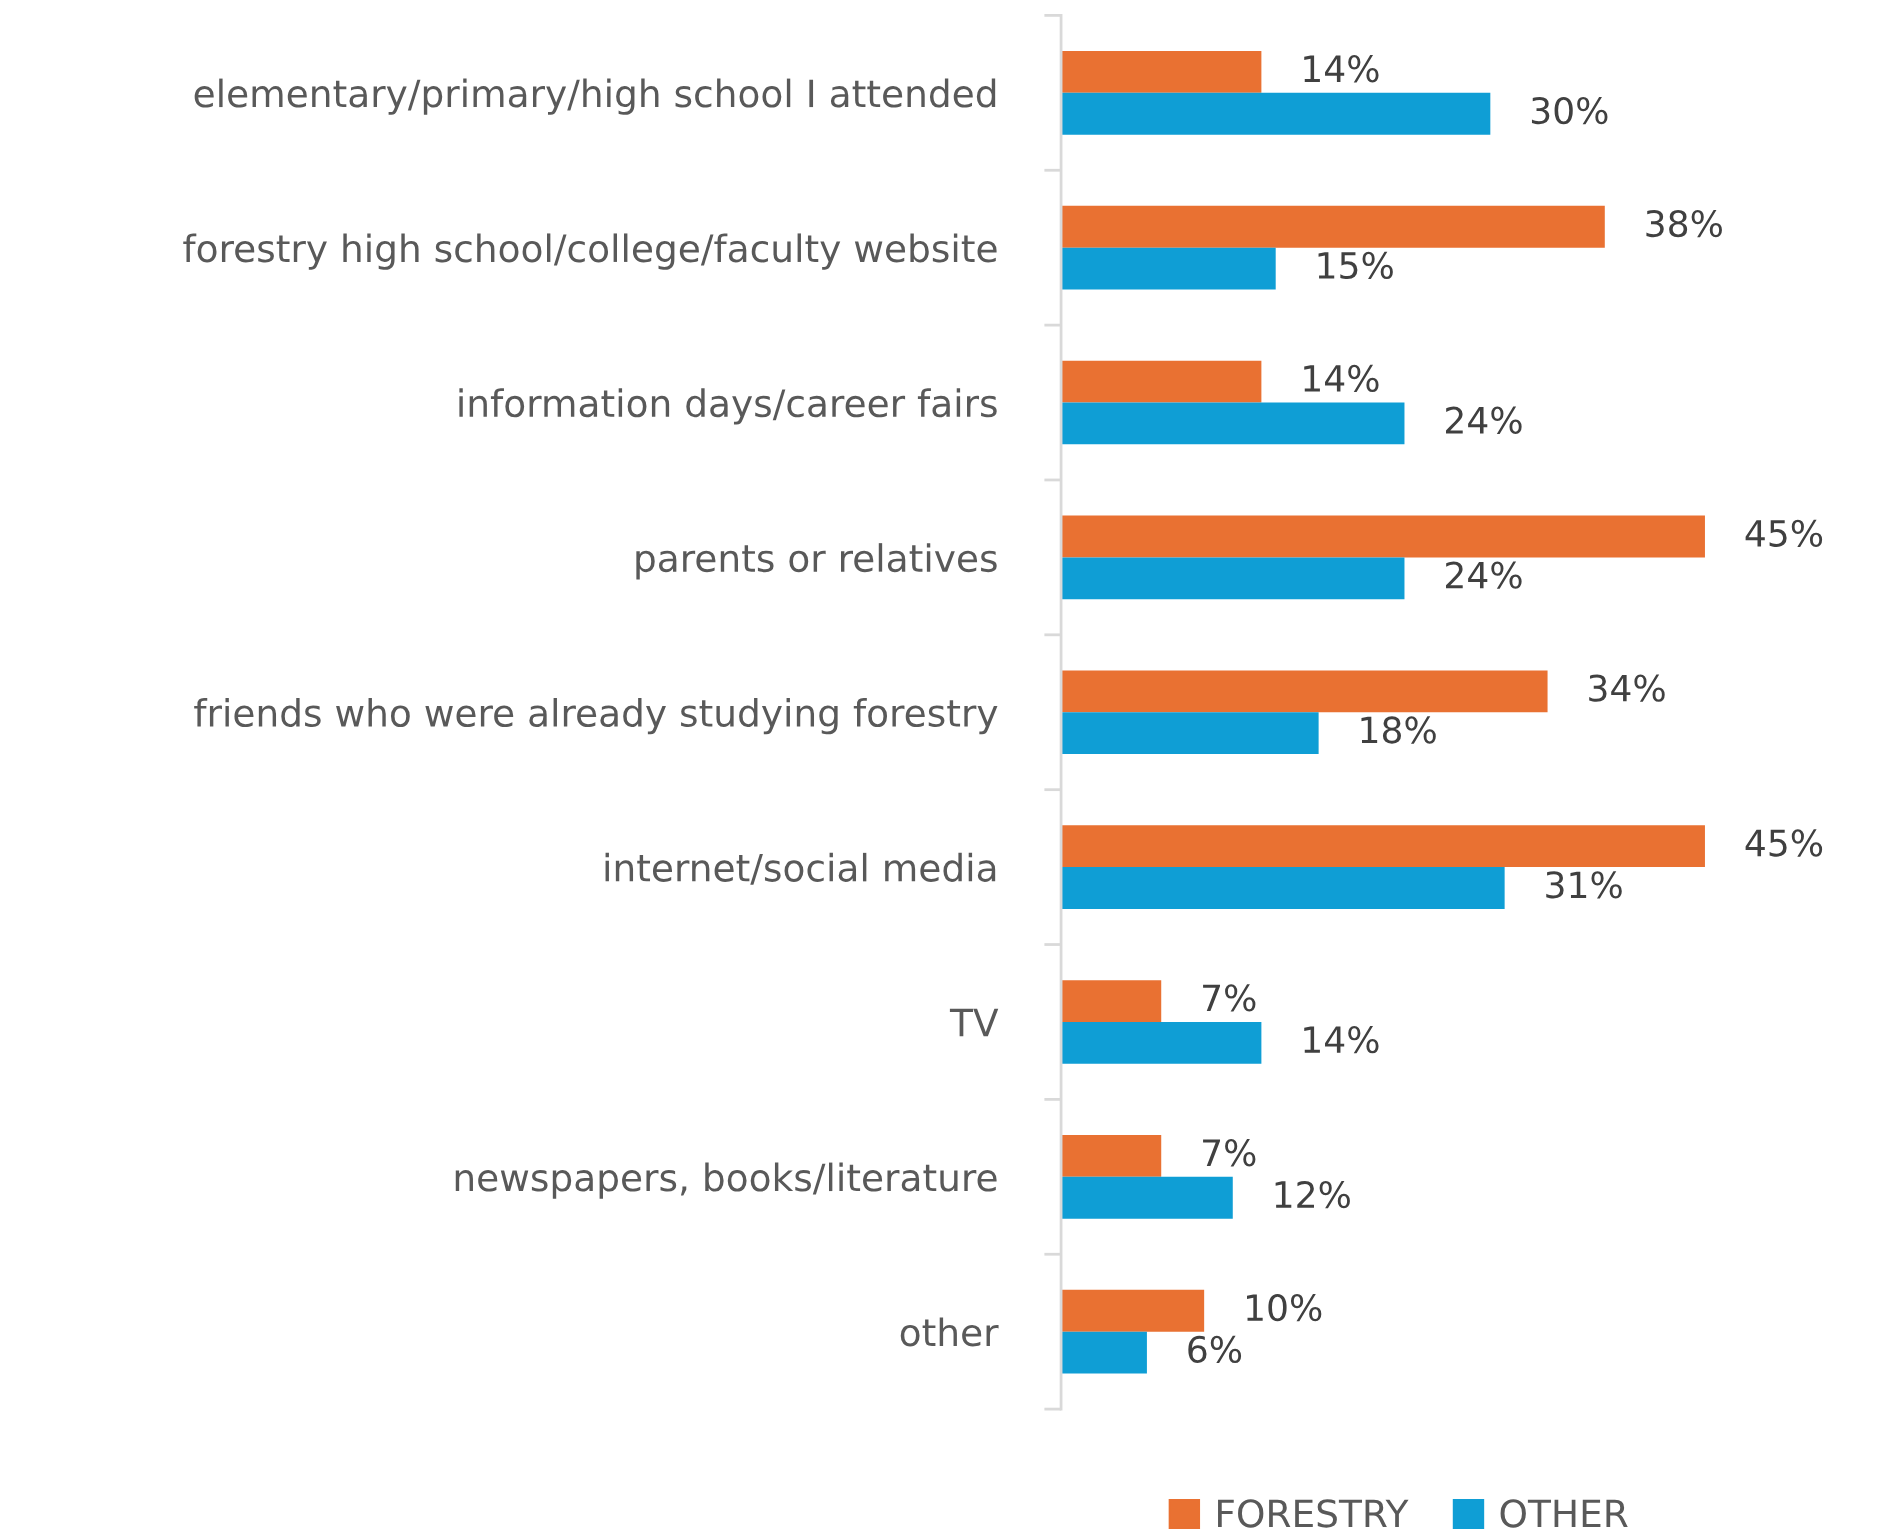 This screenshot has width=1878, height=1540. I want to click on data-label: 30%, so click(1569, 110).